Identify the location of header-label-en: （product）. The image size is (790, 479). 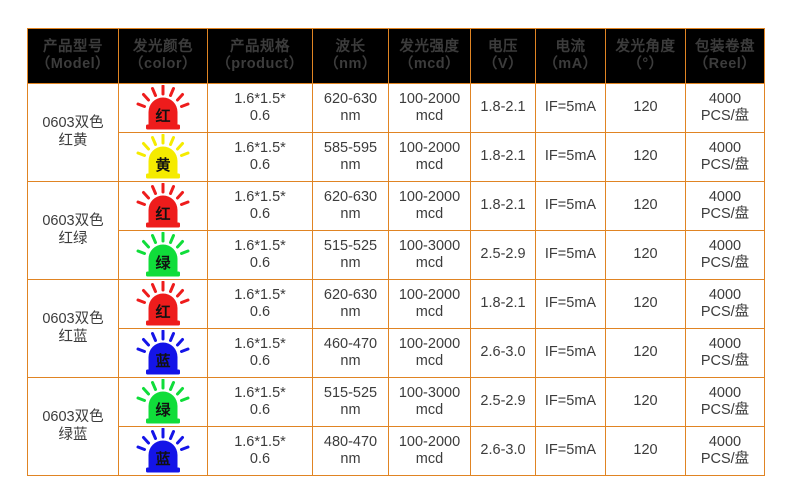
(260, 64).